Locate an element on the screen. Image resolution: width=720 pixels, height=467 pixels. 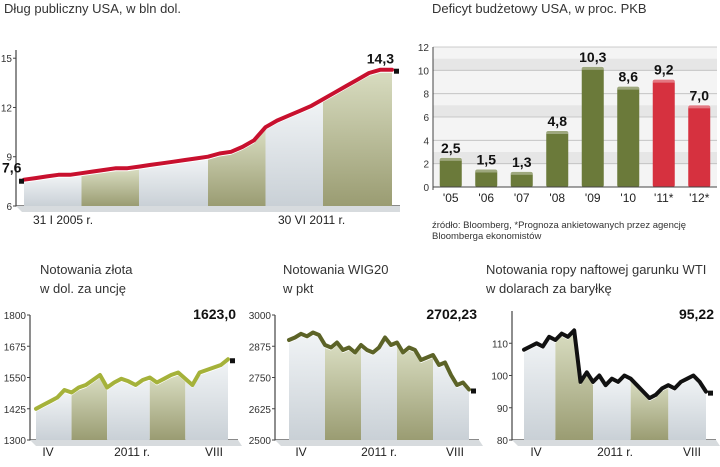
deficit-ytick-label-5: 10 is located at coordinates (424, 71).